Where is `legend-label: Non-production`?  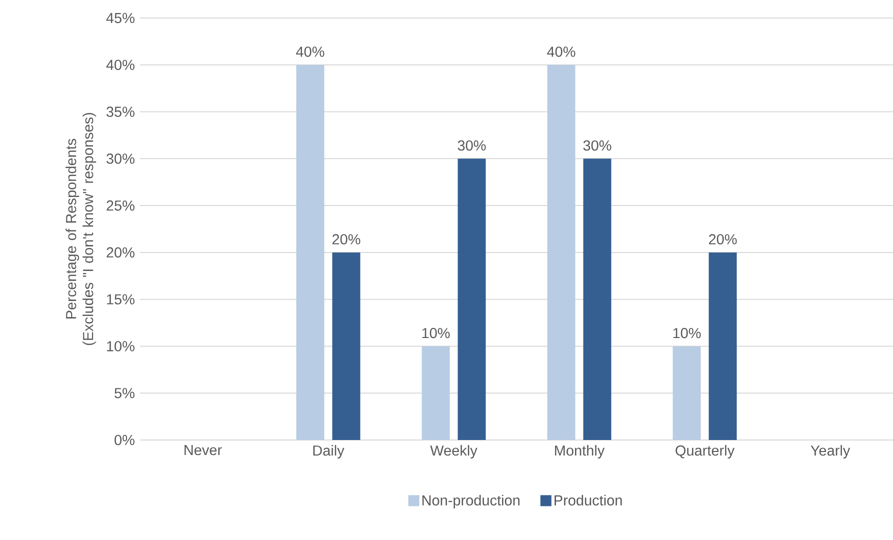 legend-label: Non-production is located at coordinates (471, 501).